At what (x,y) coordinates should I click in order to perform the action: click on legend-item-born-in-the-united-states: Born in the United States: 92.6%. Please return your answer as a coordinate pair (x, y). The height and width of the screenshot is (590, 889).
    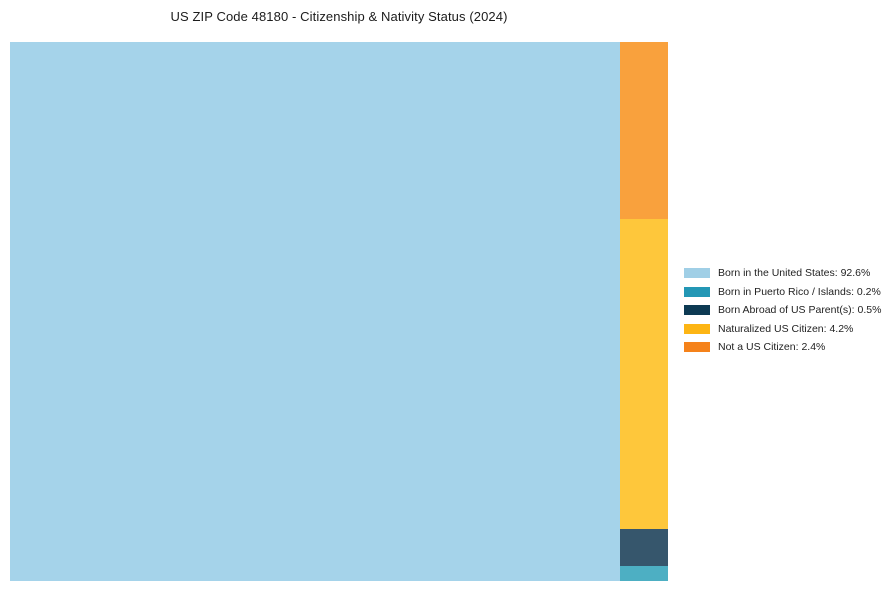
    Looking at the image, I should click on (782, 273).